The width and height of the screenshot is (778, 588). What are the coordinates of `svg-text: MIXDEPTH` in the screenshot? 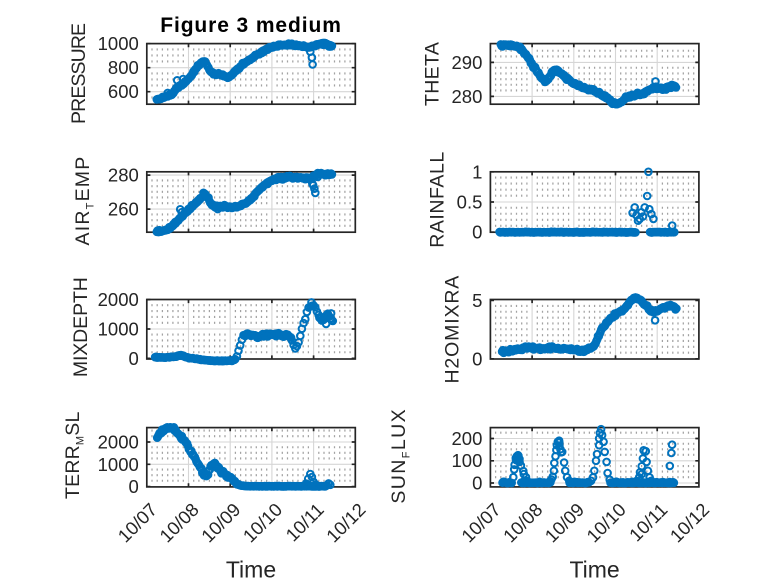 It's located at (81, 327).